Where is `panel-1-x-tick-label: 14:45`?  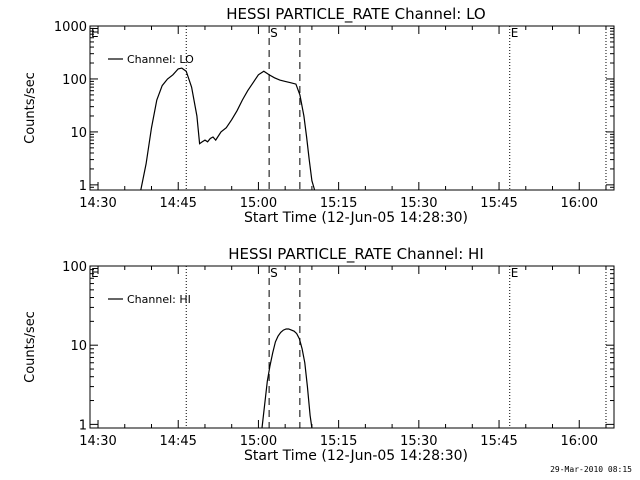 panel-1-x-tick-label: 14:45 is located at coordinates (177, 203).